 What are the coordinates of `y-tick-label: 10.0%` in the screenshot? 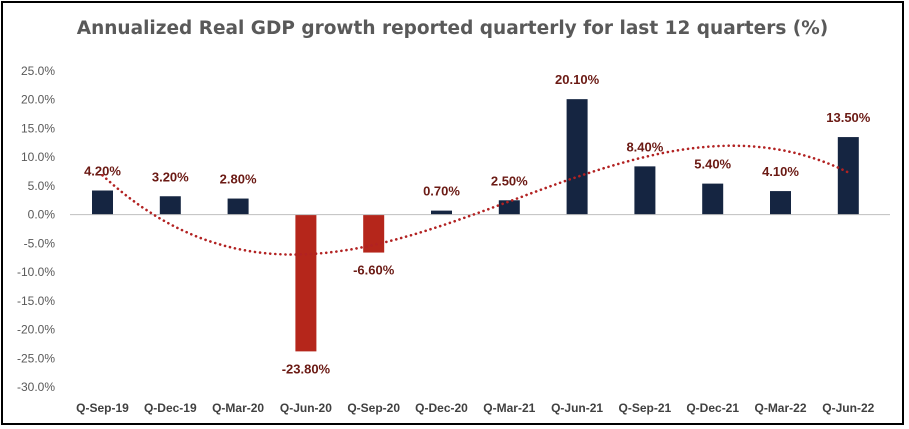 It's located at (38, 157).